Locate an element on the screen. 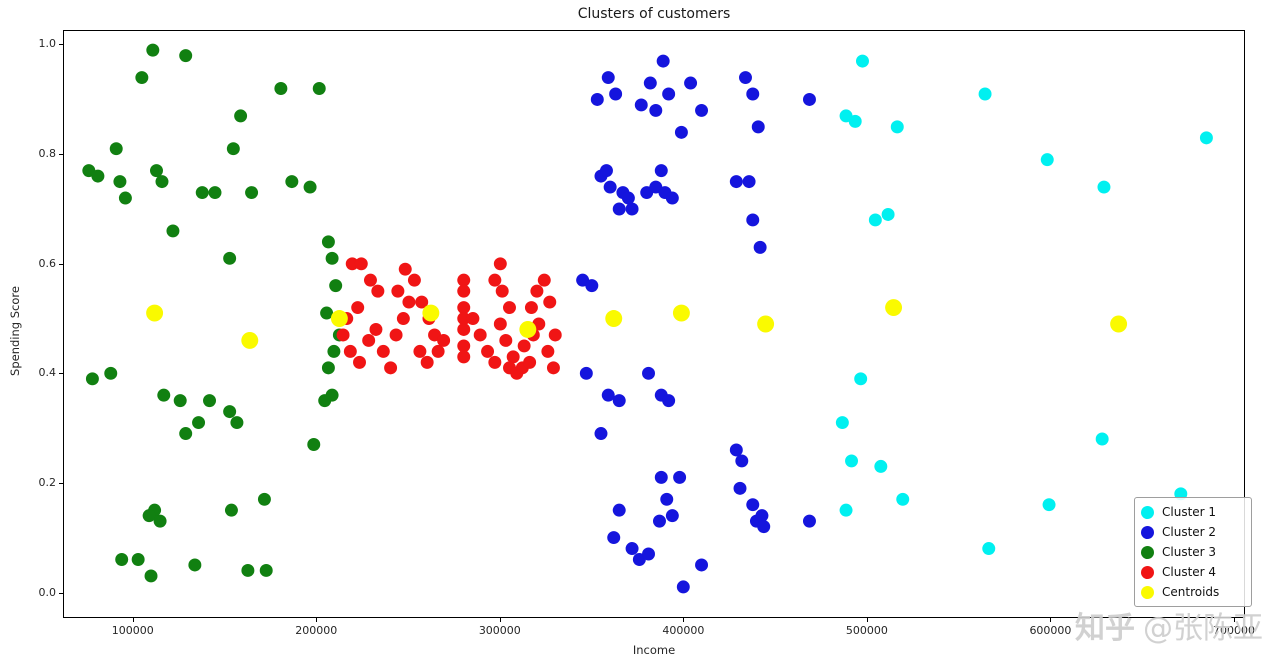  x-tick-label: 100000 is located at coordinates (132, 630).